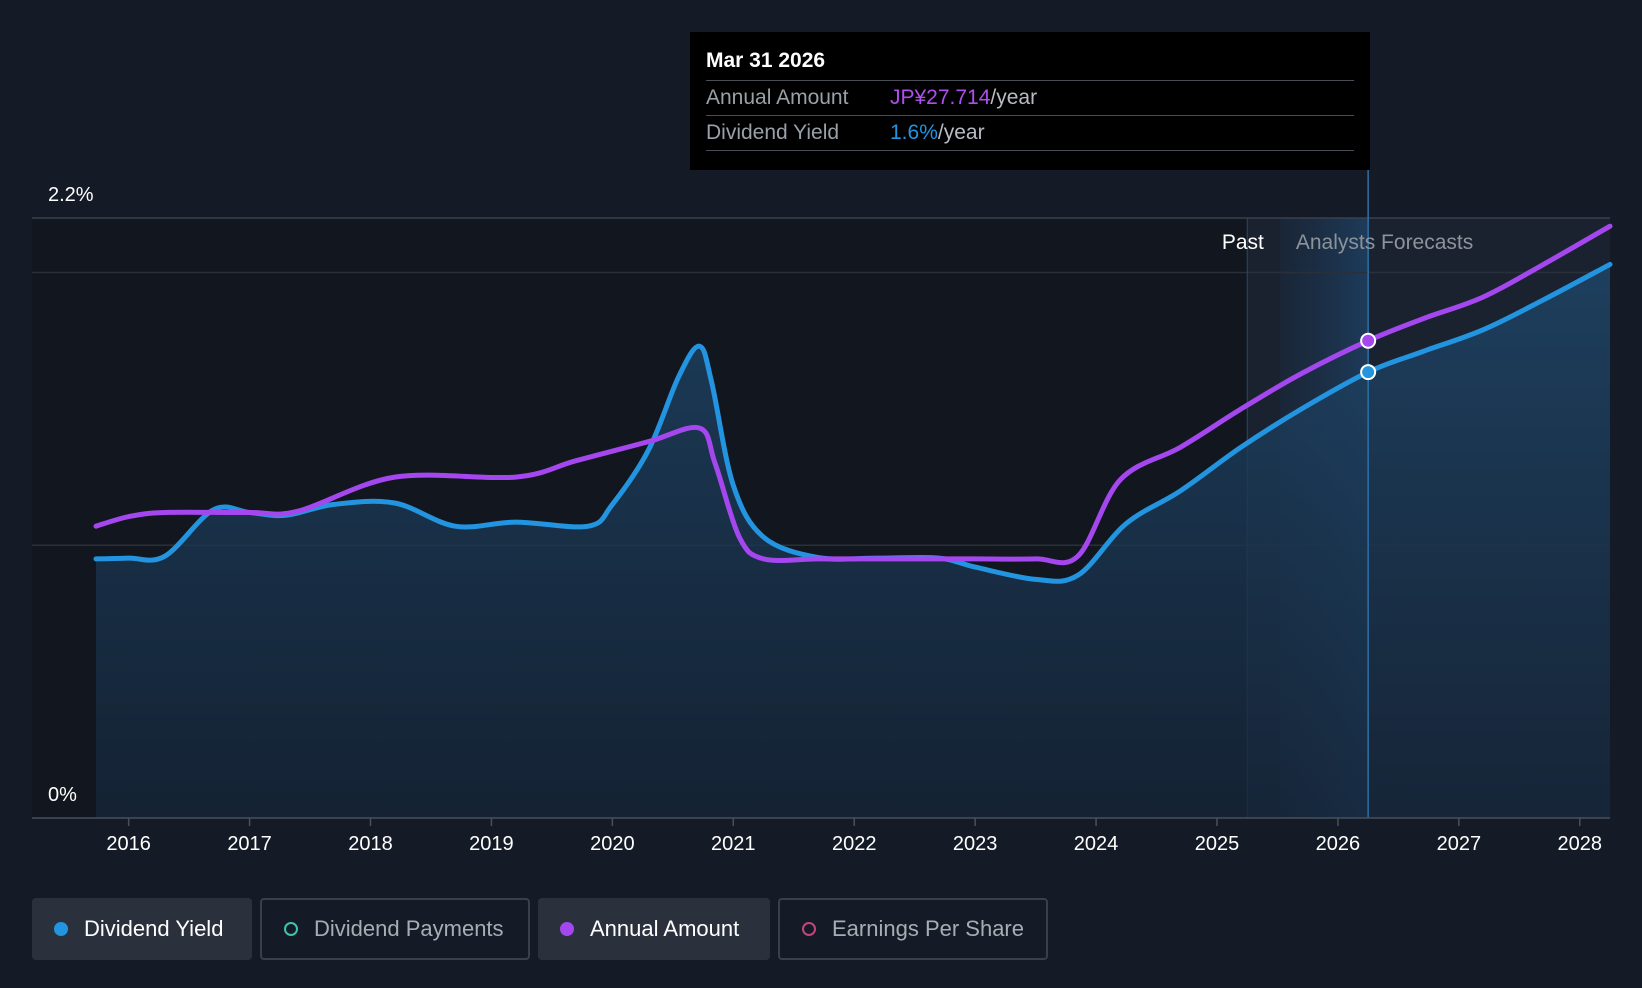 The height and width of the screenshot is (988, 1642). I want to click on y-axis-min-label: 0%, so click(62, 795).